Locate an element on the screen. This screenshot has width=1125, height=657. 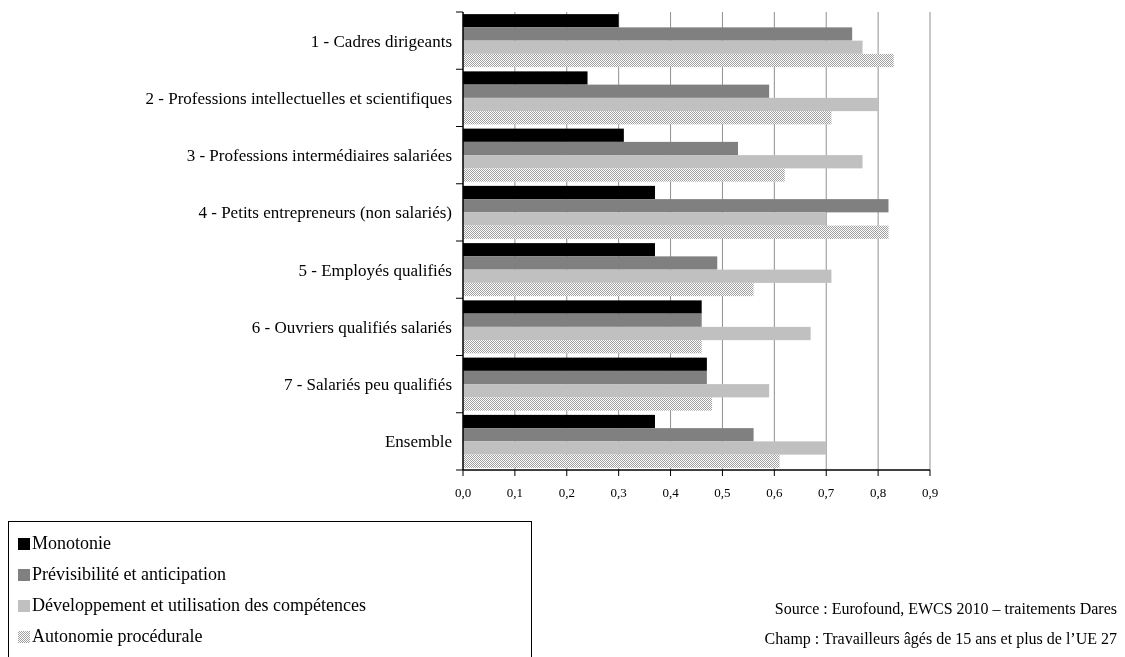
x-tick-label: 0,7 is located at coordinates (826, 492).